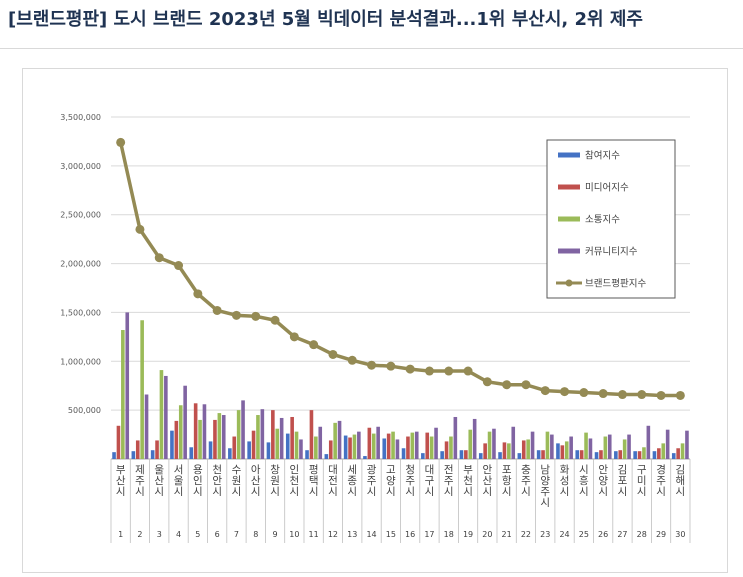 The image size is (743, 577). I want to click on legend-label: 참여지수, so click(602, 156).